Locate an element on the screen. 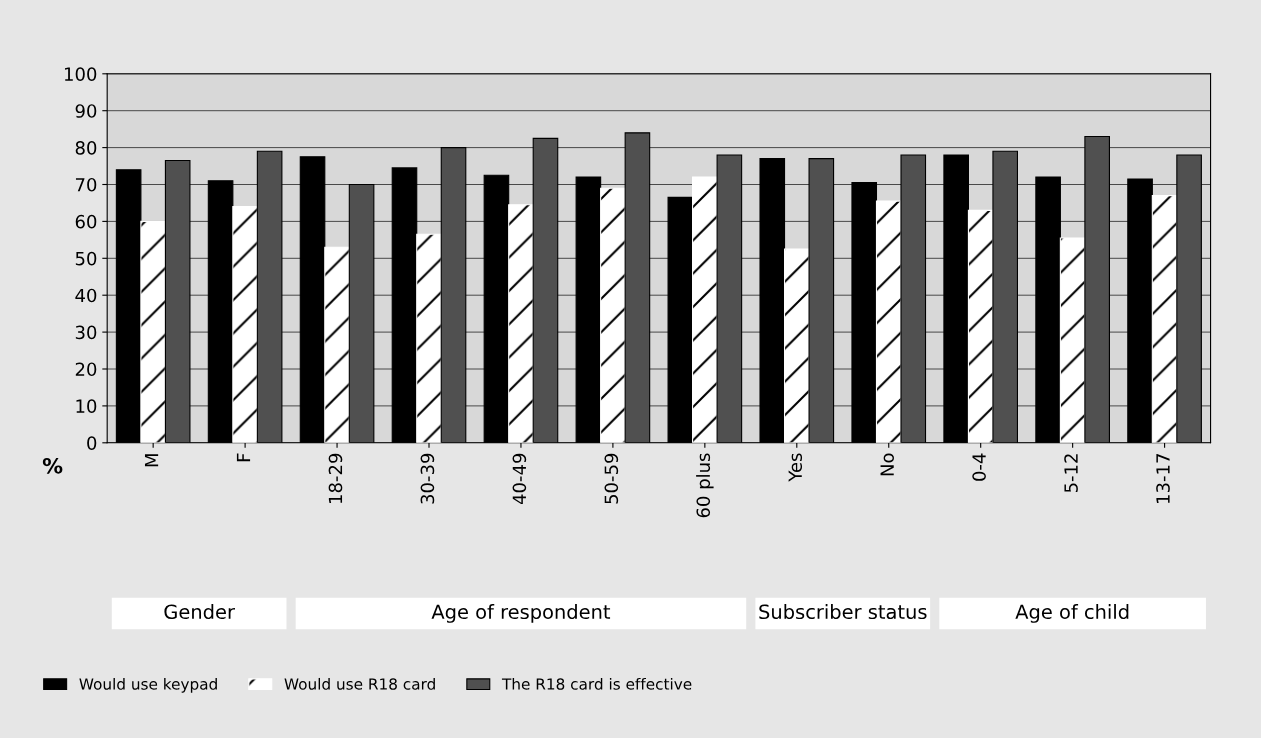 This screenshot has width=1261, height=738. y-tick-label: 50 is located at coordinates (86, 258).